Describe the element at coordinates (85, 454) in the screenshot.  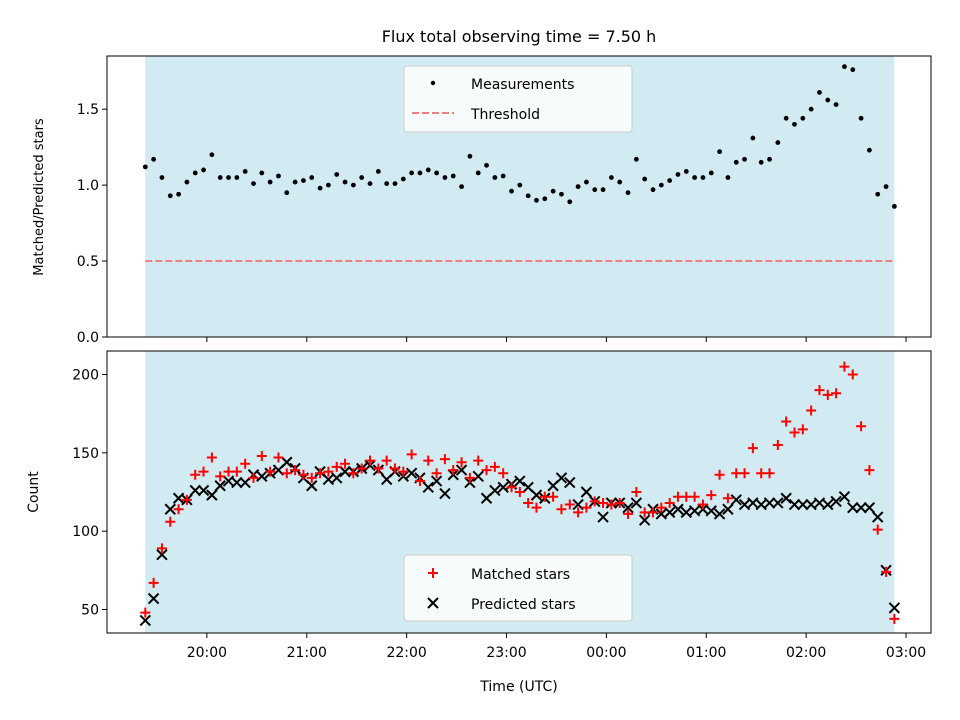
I see `y-tick-label: 150` at that location.